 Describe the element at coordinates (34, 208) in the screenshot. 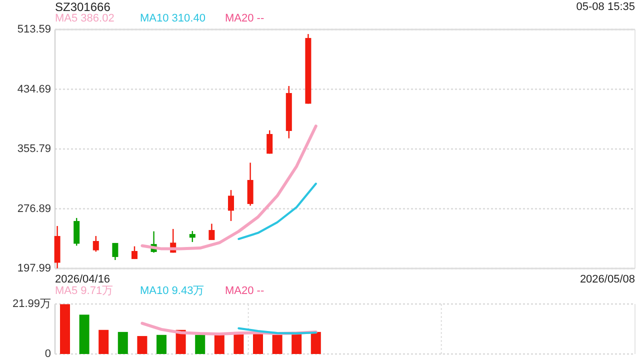

I see `y-tick-label: 276.89` at that location.